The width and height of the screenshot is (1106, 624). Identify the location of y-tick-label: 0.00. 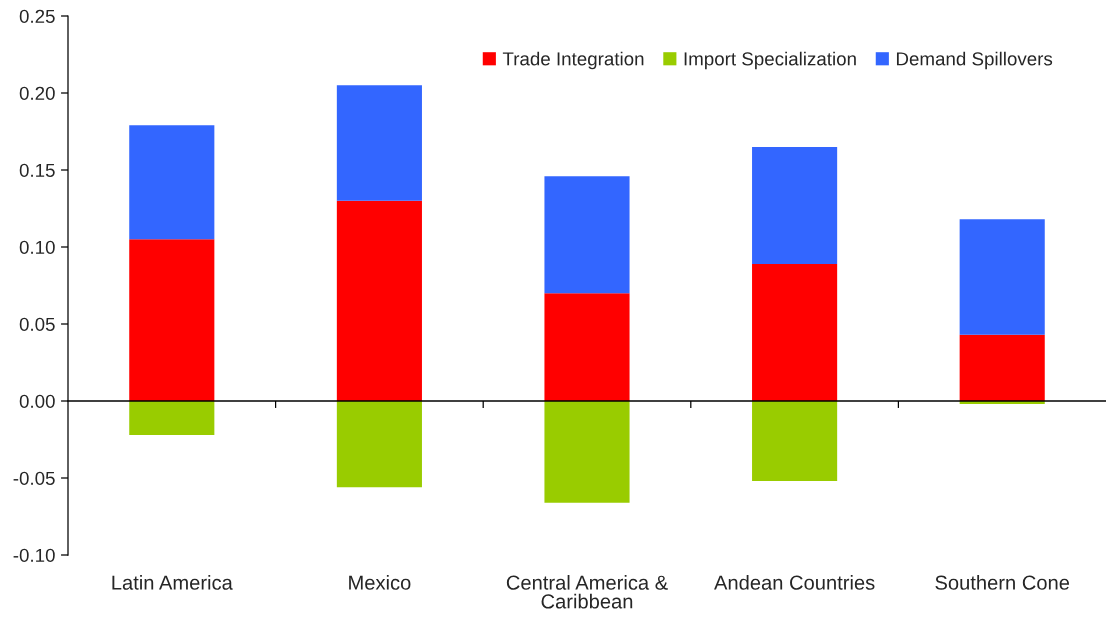
(37, 401).